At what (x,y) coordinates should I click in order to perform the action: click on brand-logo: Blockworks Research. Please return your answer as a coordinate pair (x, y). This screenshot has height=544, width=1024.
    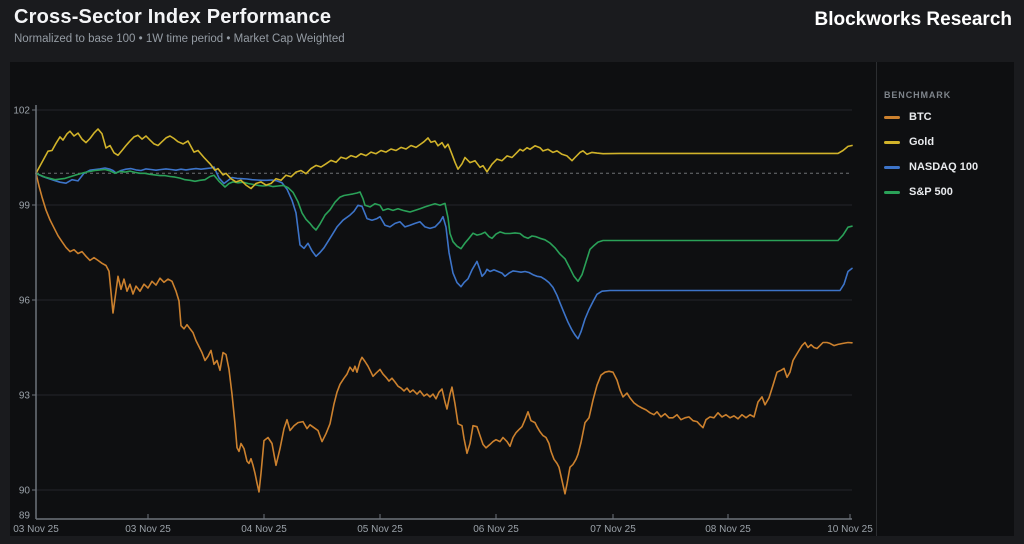
    Looking at the image, I should click on (913, 19).